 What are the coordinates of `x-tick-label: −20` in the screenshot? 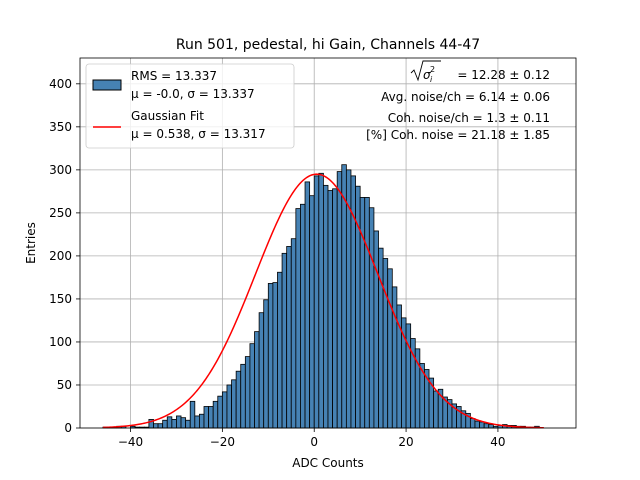 It's located at (222, 442).